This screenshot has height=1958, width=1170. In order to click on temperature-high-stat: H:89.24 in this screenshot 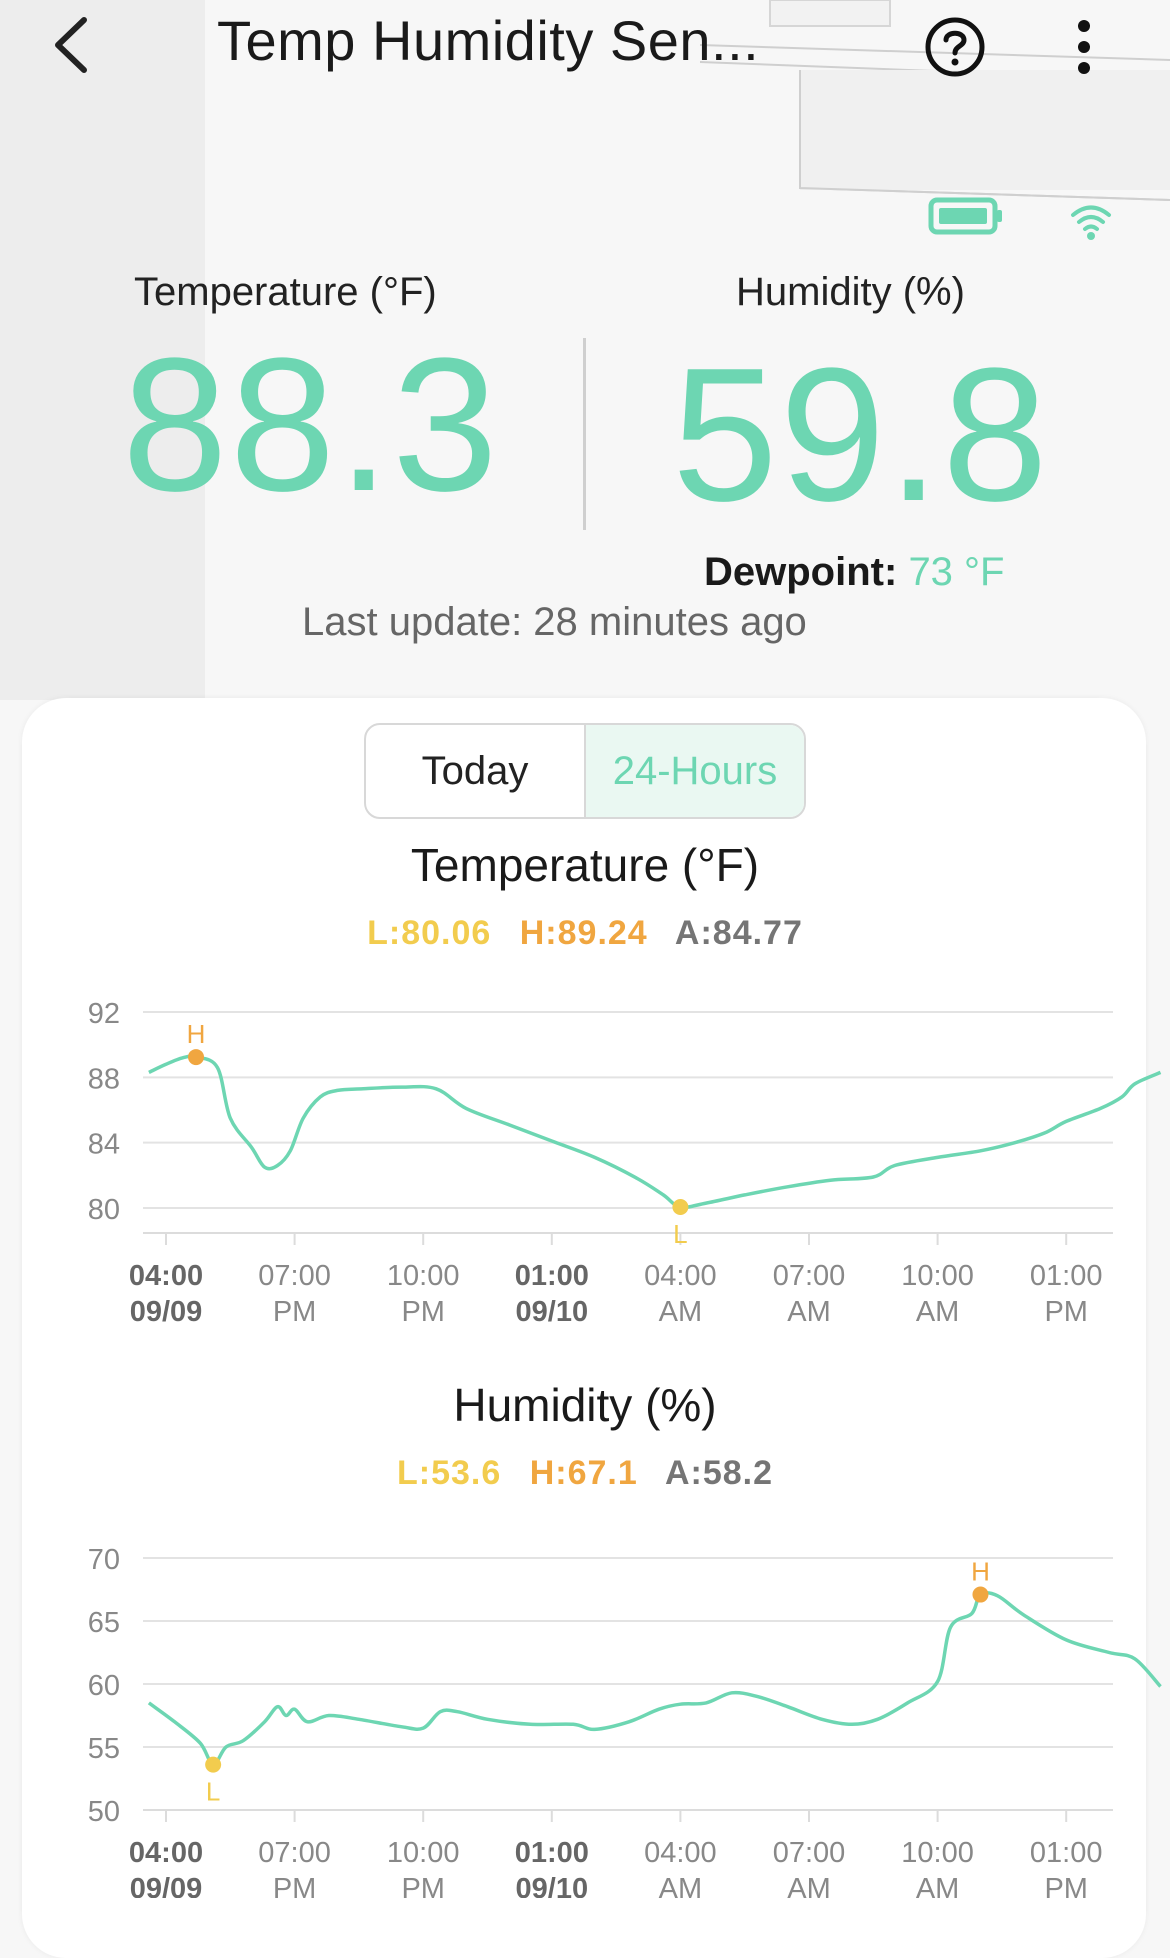, I will do `click(583, 933)`.